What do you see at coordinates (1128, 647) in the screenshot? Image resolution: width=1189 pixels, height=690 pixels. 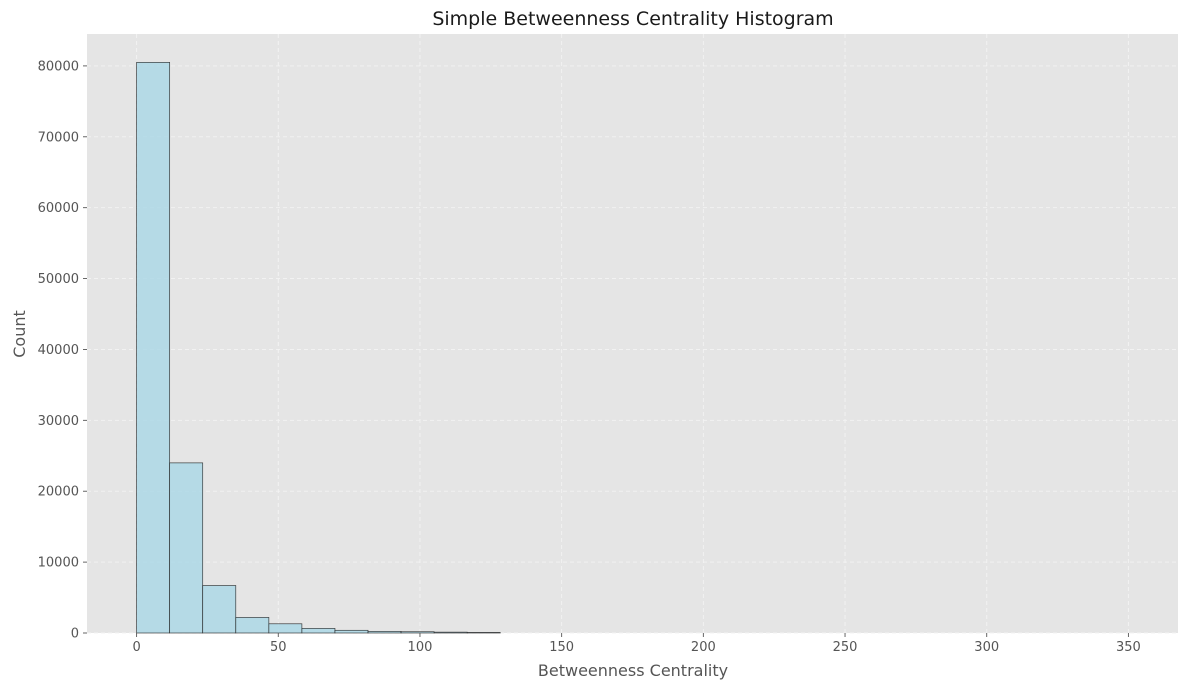 I see `x-tick-label: 350` at bounding box center [1128, 647].